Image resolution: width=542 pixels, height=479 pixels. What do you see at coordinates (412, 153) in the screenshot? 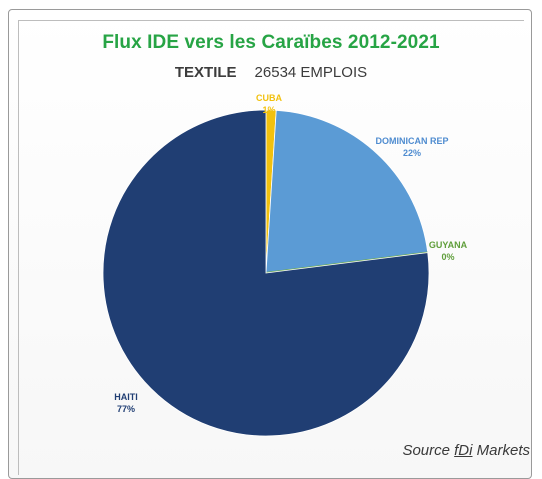
I see `slice-value-dominican-rep: 22%` at bounding box center [412, 153].